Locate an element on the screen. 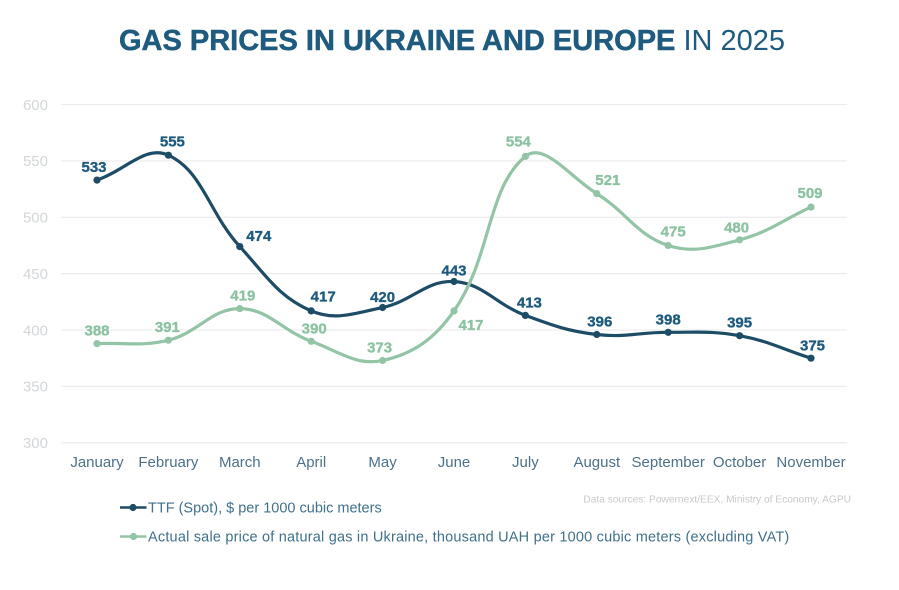 The image size is (899, 590). svg-text: March is located at coordinates (240, 462).